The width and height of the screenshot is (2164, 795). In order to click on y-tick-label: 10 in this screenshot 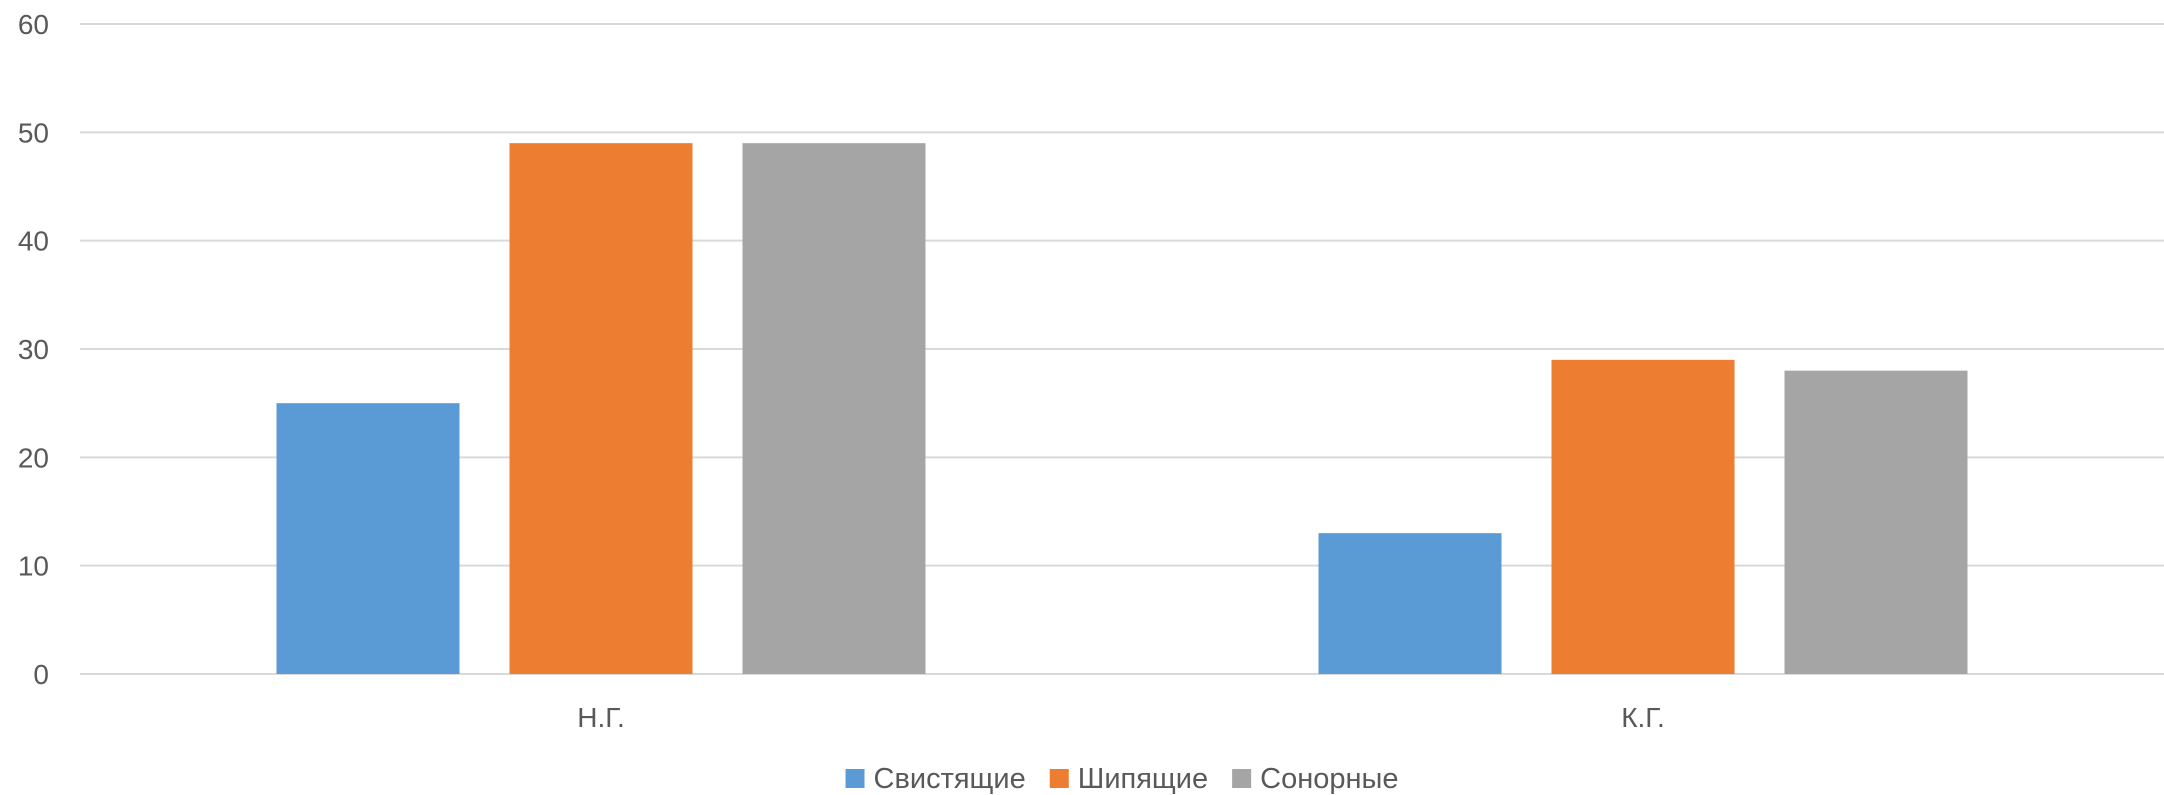, I will do `click(33, 566)`.